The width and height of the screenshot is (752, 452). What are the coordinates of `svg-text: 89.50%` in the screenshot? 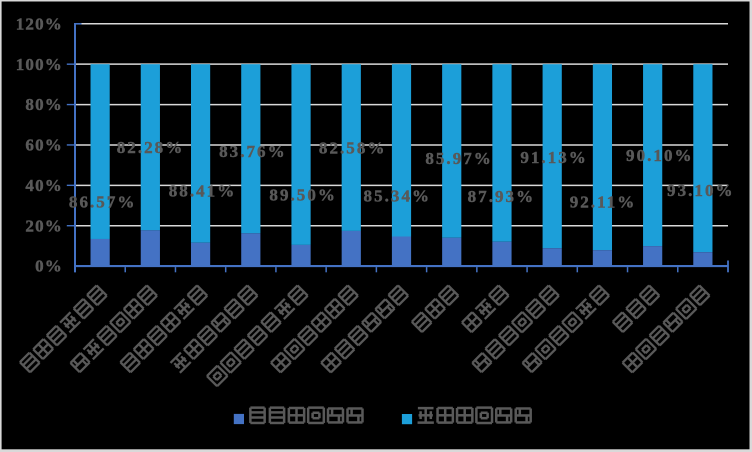 It's located at (303, 195).